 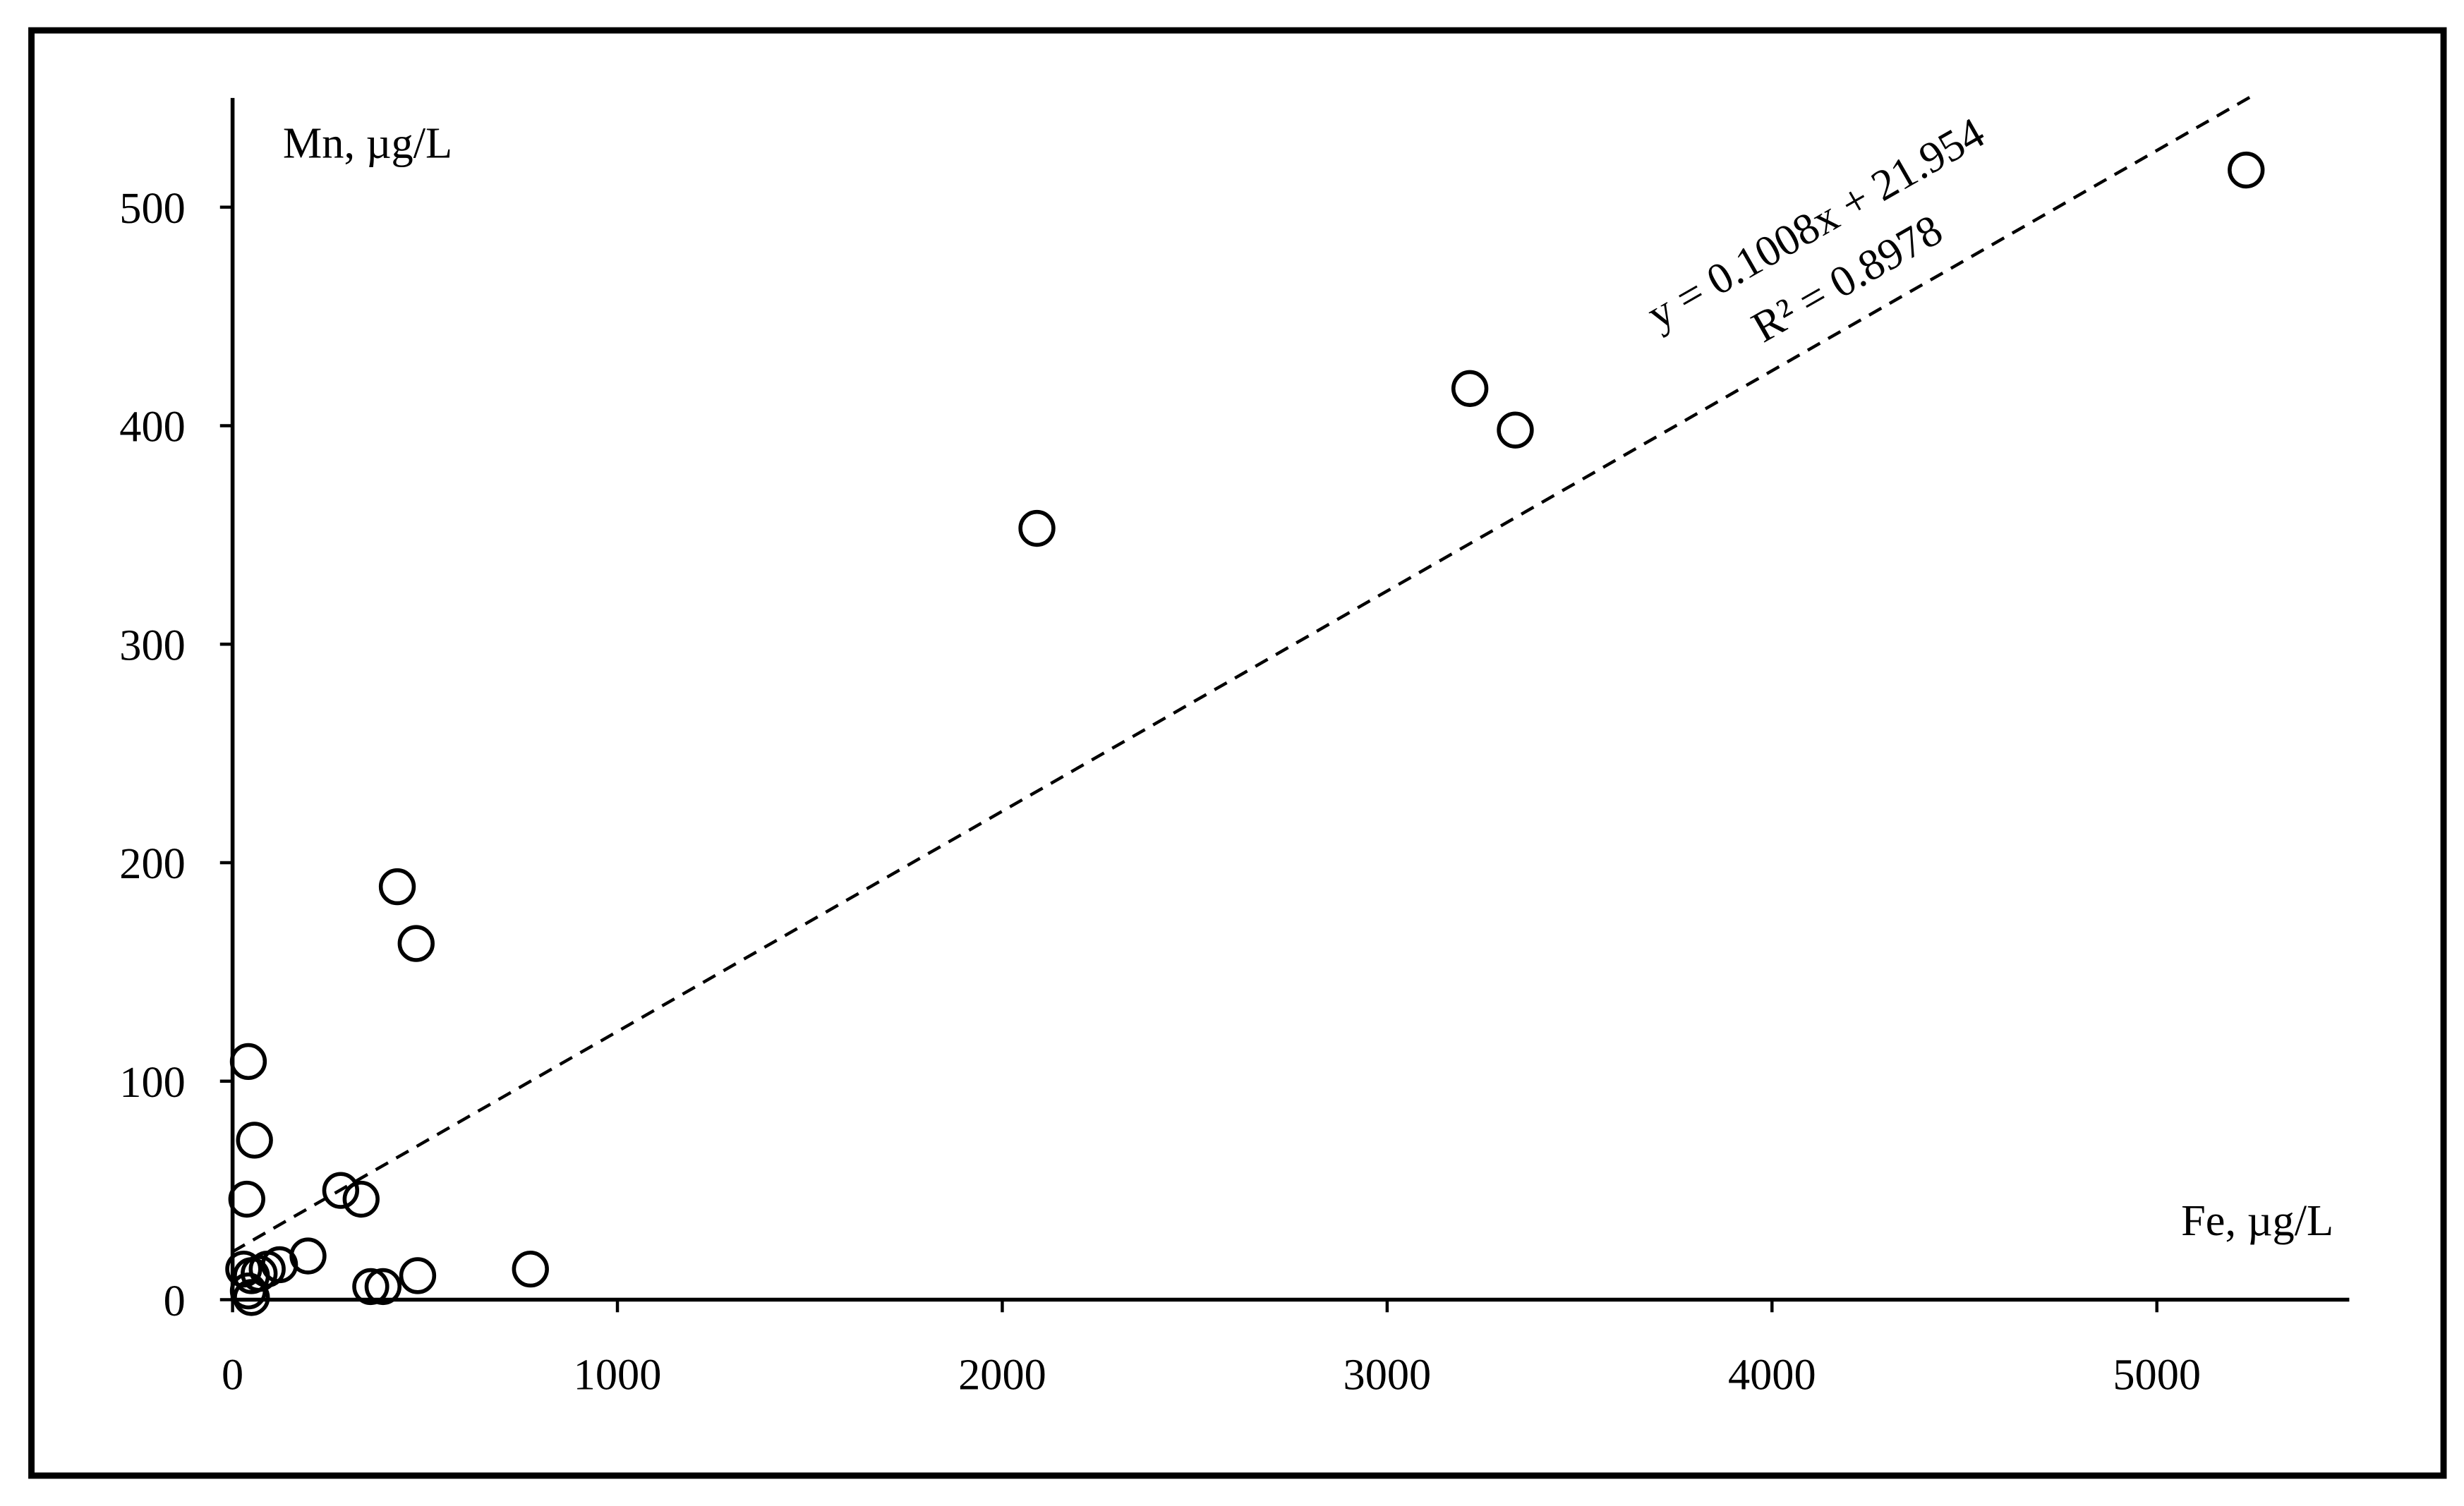 I want to click on x-tick-label: 0, so click(x=232, y=1374).